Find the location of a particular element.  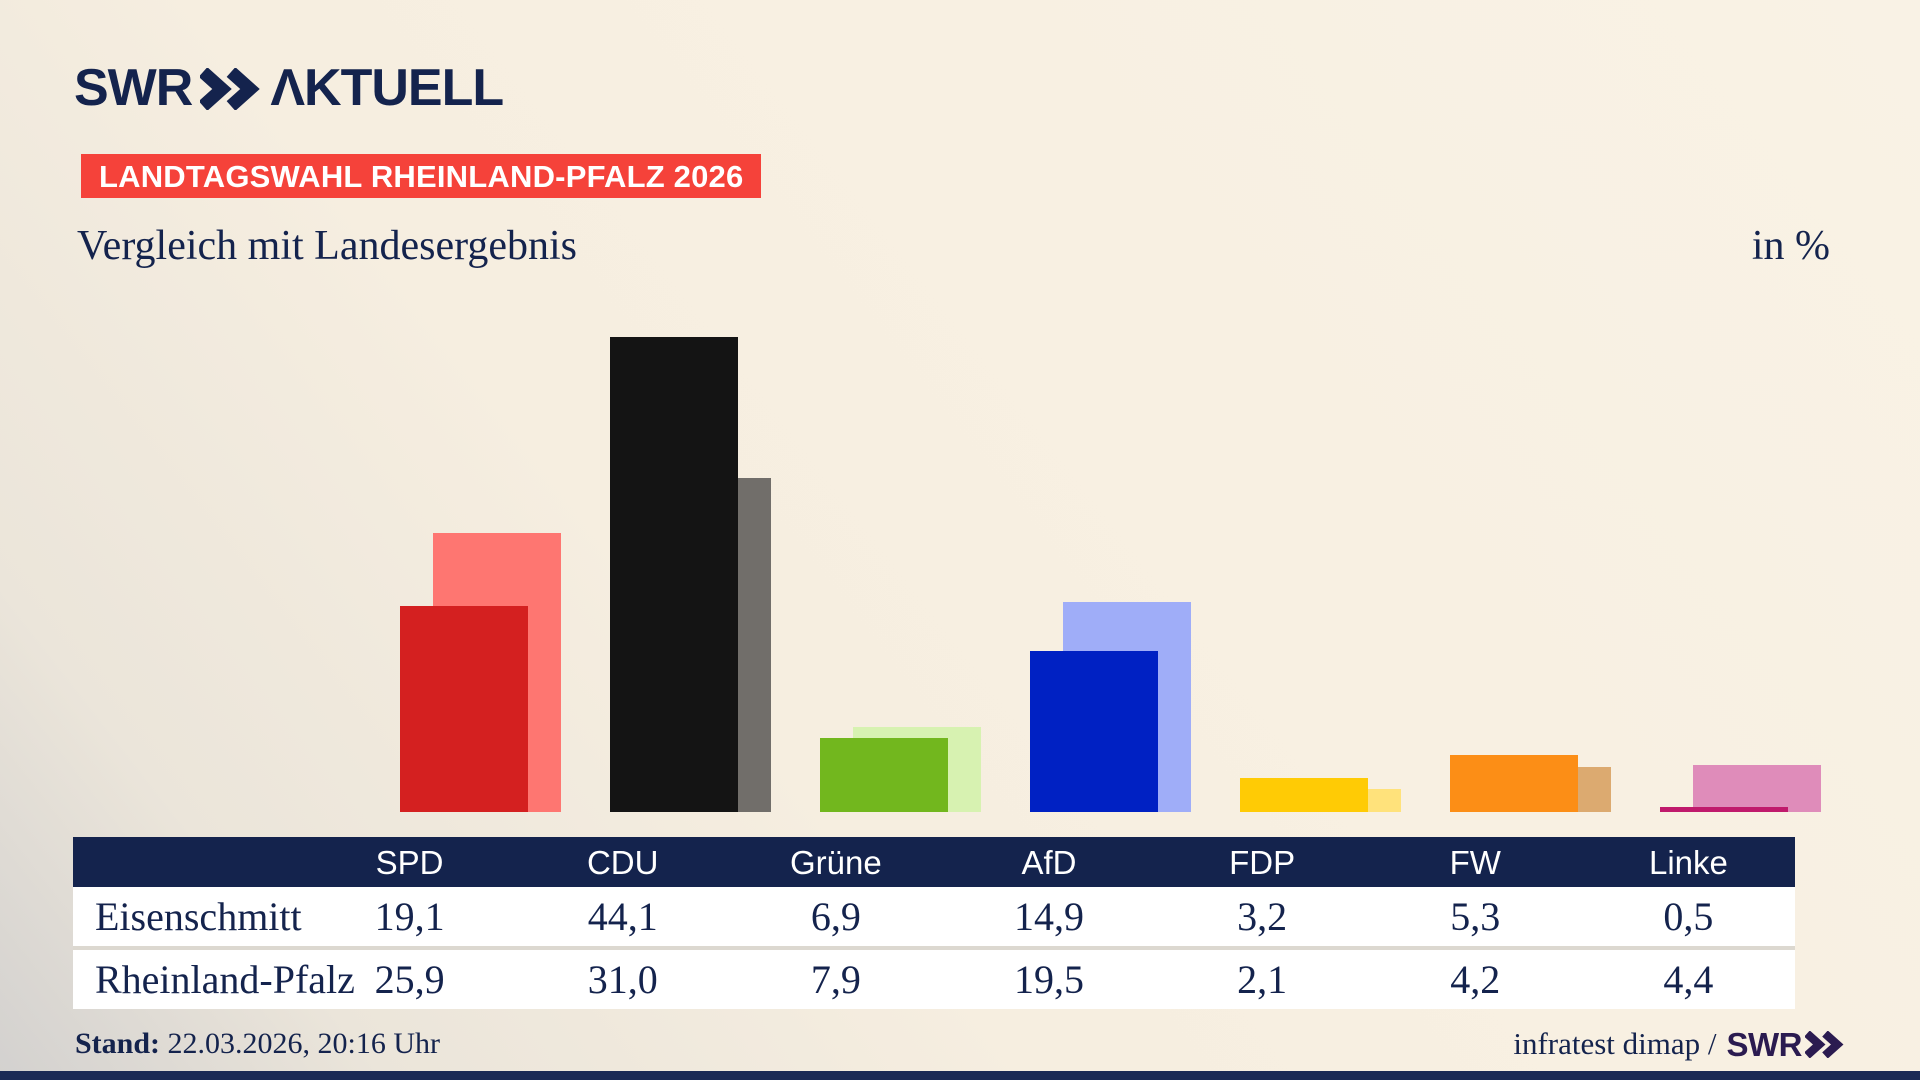

bottom-strip is located at coordinates (960, 1075).